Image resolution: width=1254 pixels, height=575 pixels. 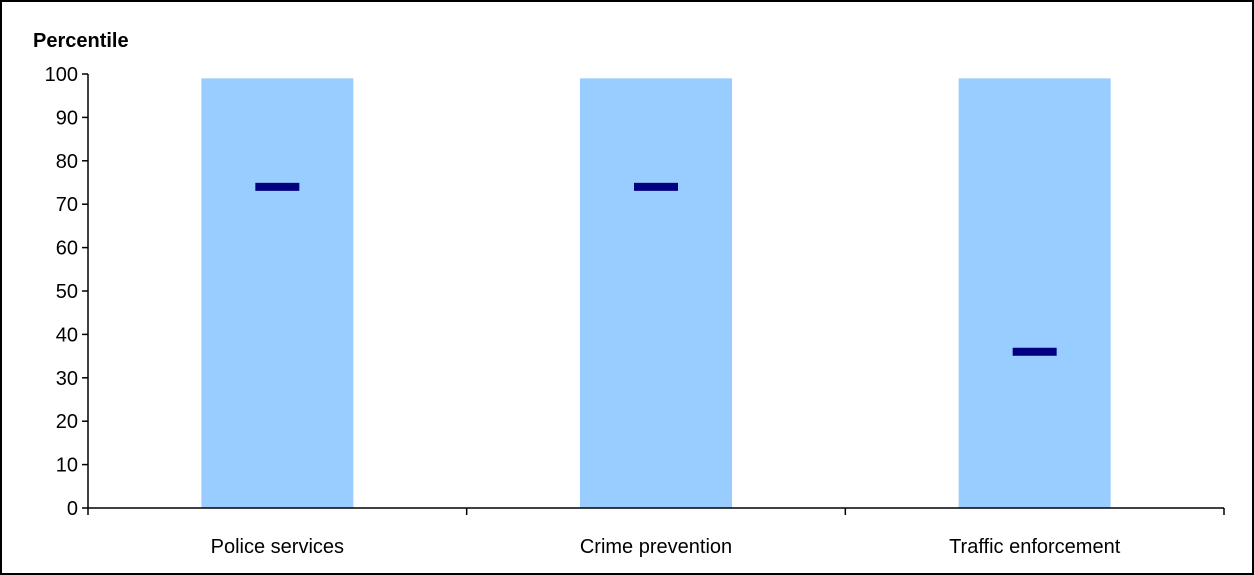 I want to click on x-tick-label: Crime prevention, so click(x=656, y=547).